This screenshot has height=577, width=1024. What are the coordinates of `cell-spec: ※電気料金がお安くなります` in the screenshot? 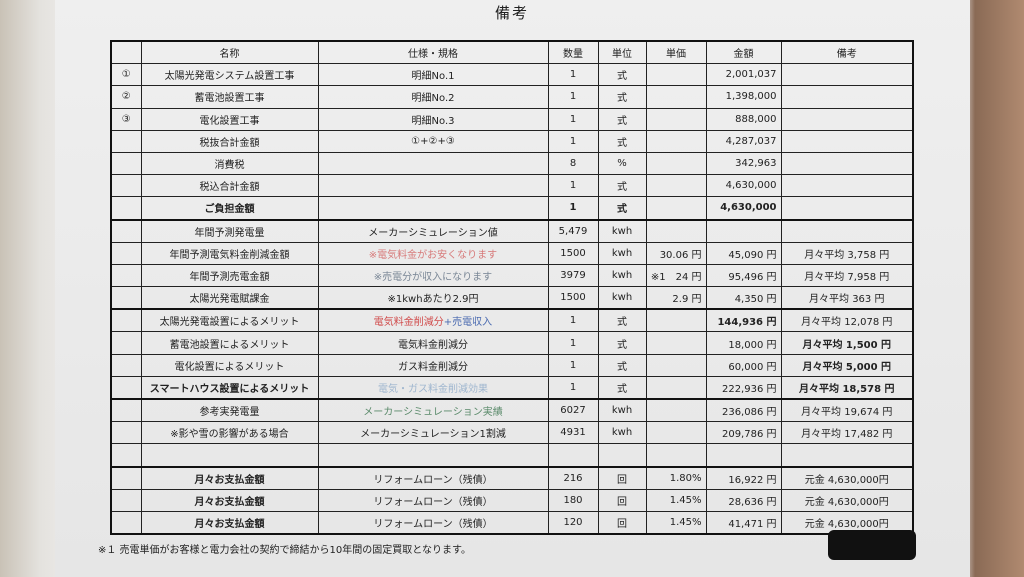 It's located at (433, 253).